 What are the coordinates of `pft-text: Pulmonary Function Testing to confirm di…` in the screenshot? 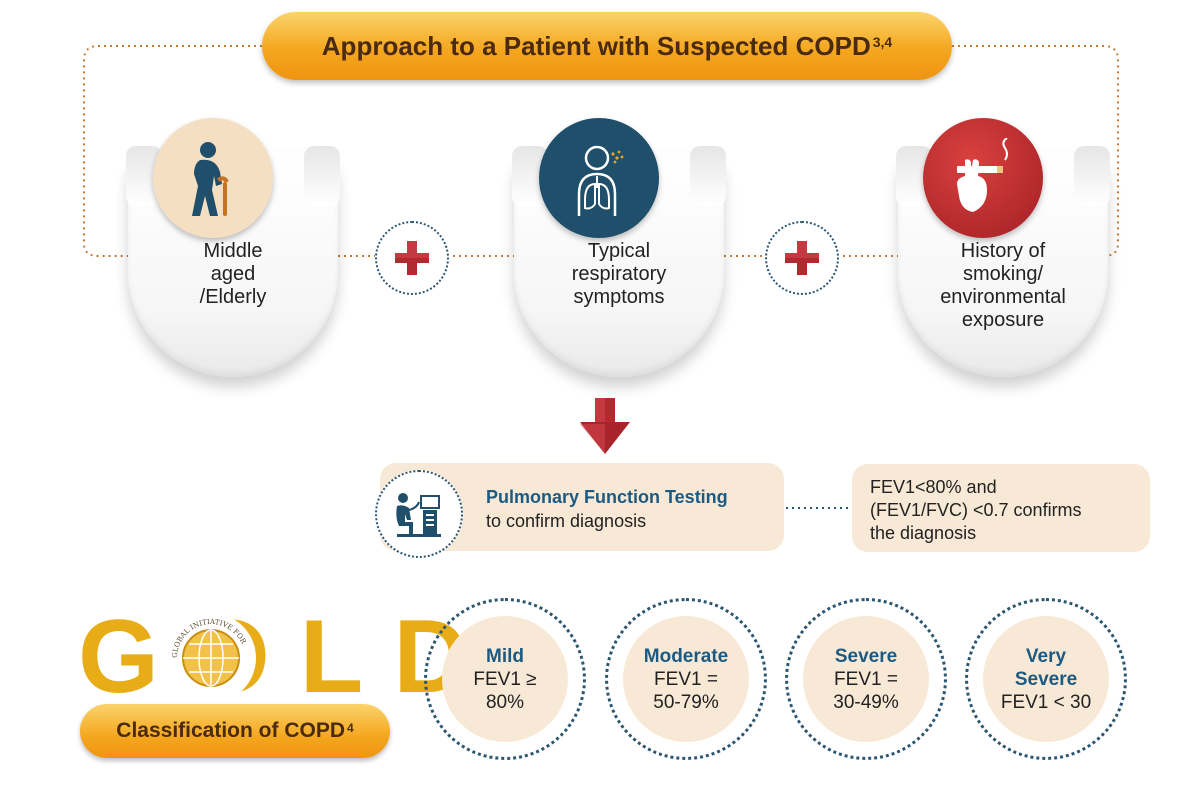 It's located at (607, 509).